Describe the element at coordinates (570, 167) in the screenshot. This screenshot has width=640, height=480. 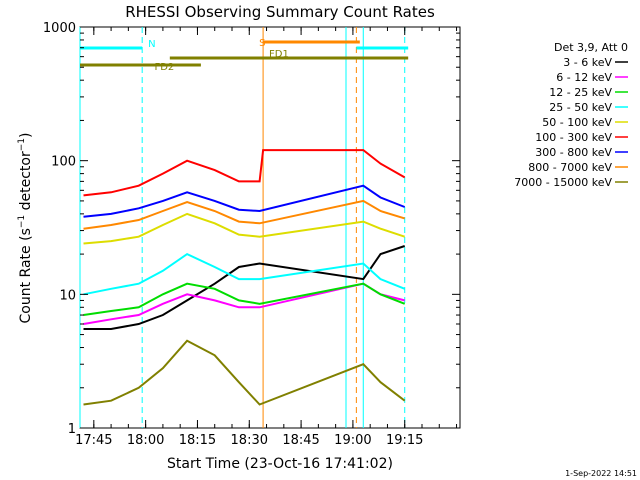
I see `legend-entry: 800 - 7000 keV` at that location.